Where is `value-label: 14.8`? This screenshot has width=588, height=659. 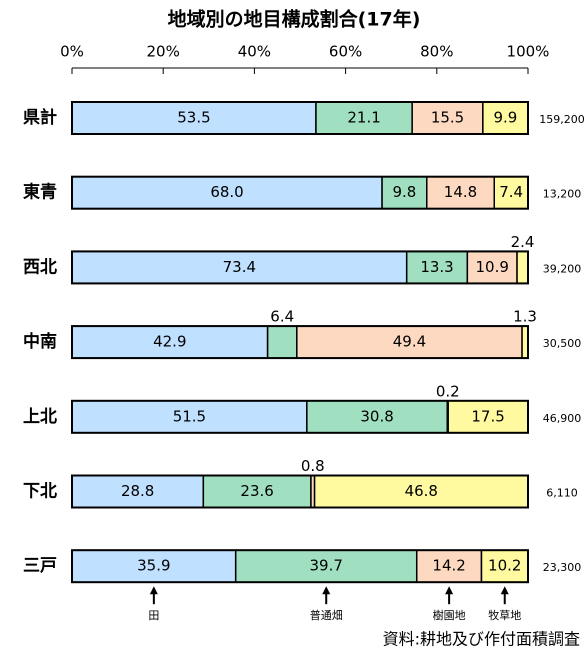 value-label: 14.8 is located at coordinates (460, 192).